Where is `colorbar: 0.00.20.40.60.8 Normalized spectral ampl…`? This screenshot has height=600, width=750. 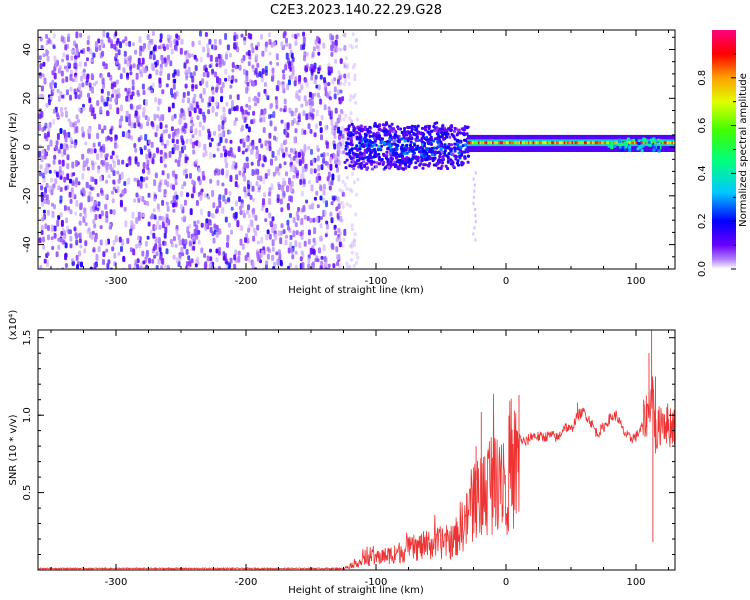
colorbar: 0.00.20.40.60.8 Normalized spectral ampl… is located at coordinates (723, 153).